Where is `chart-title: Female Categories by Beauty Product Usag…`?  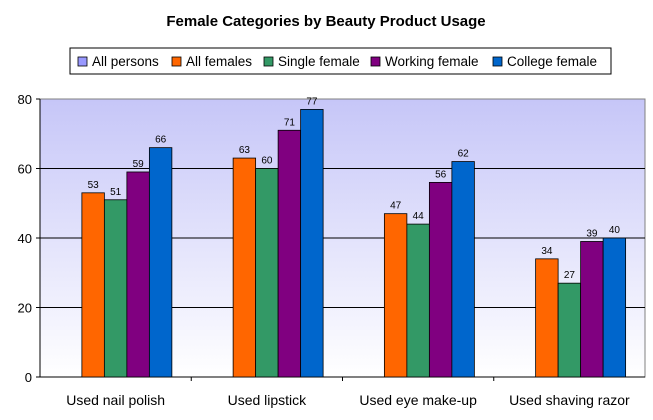
chart-title: Female Categories by Beauty Product Usag… is located at coordinates (325, 21).